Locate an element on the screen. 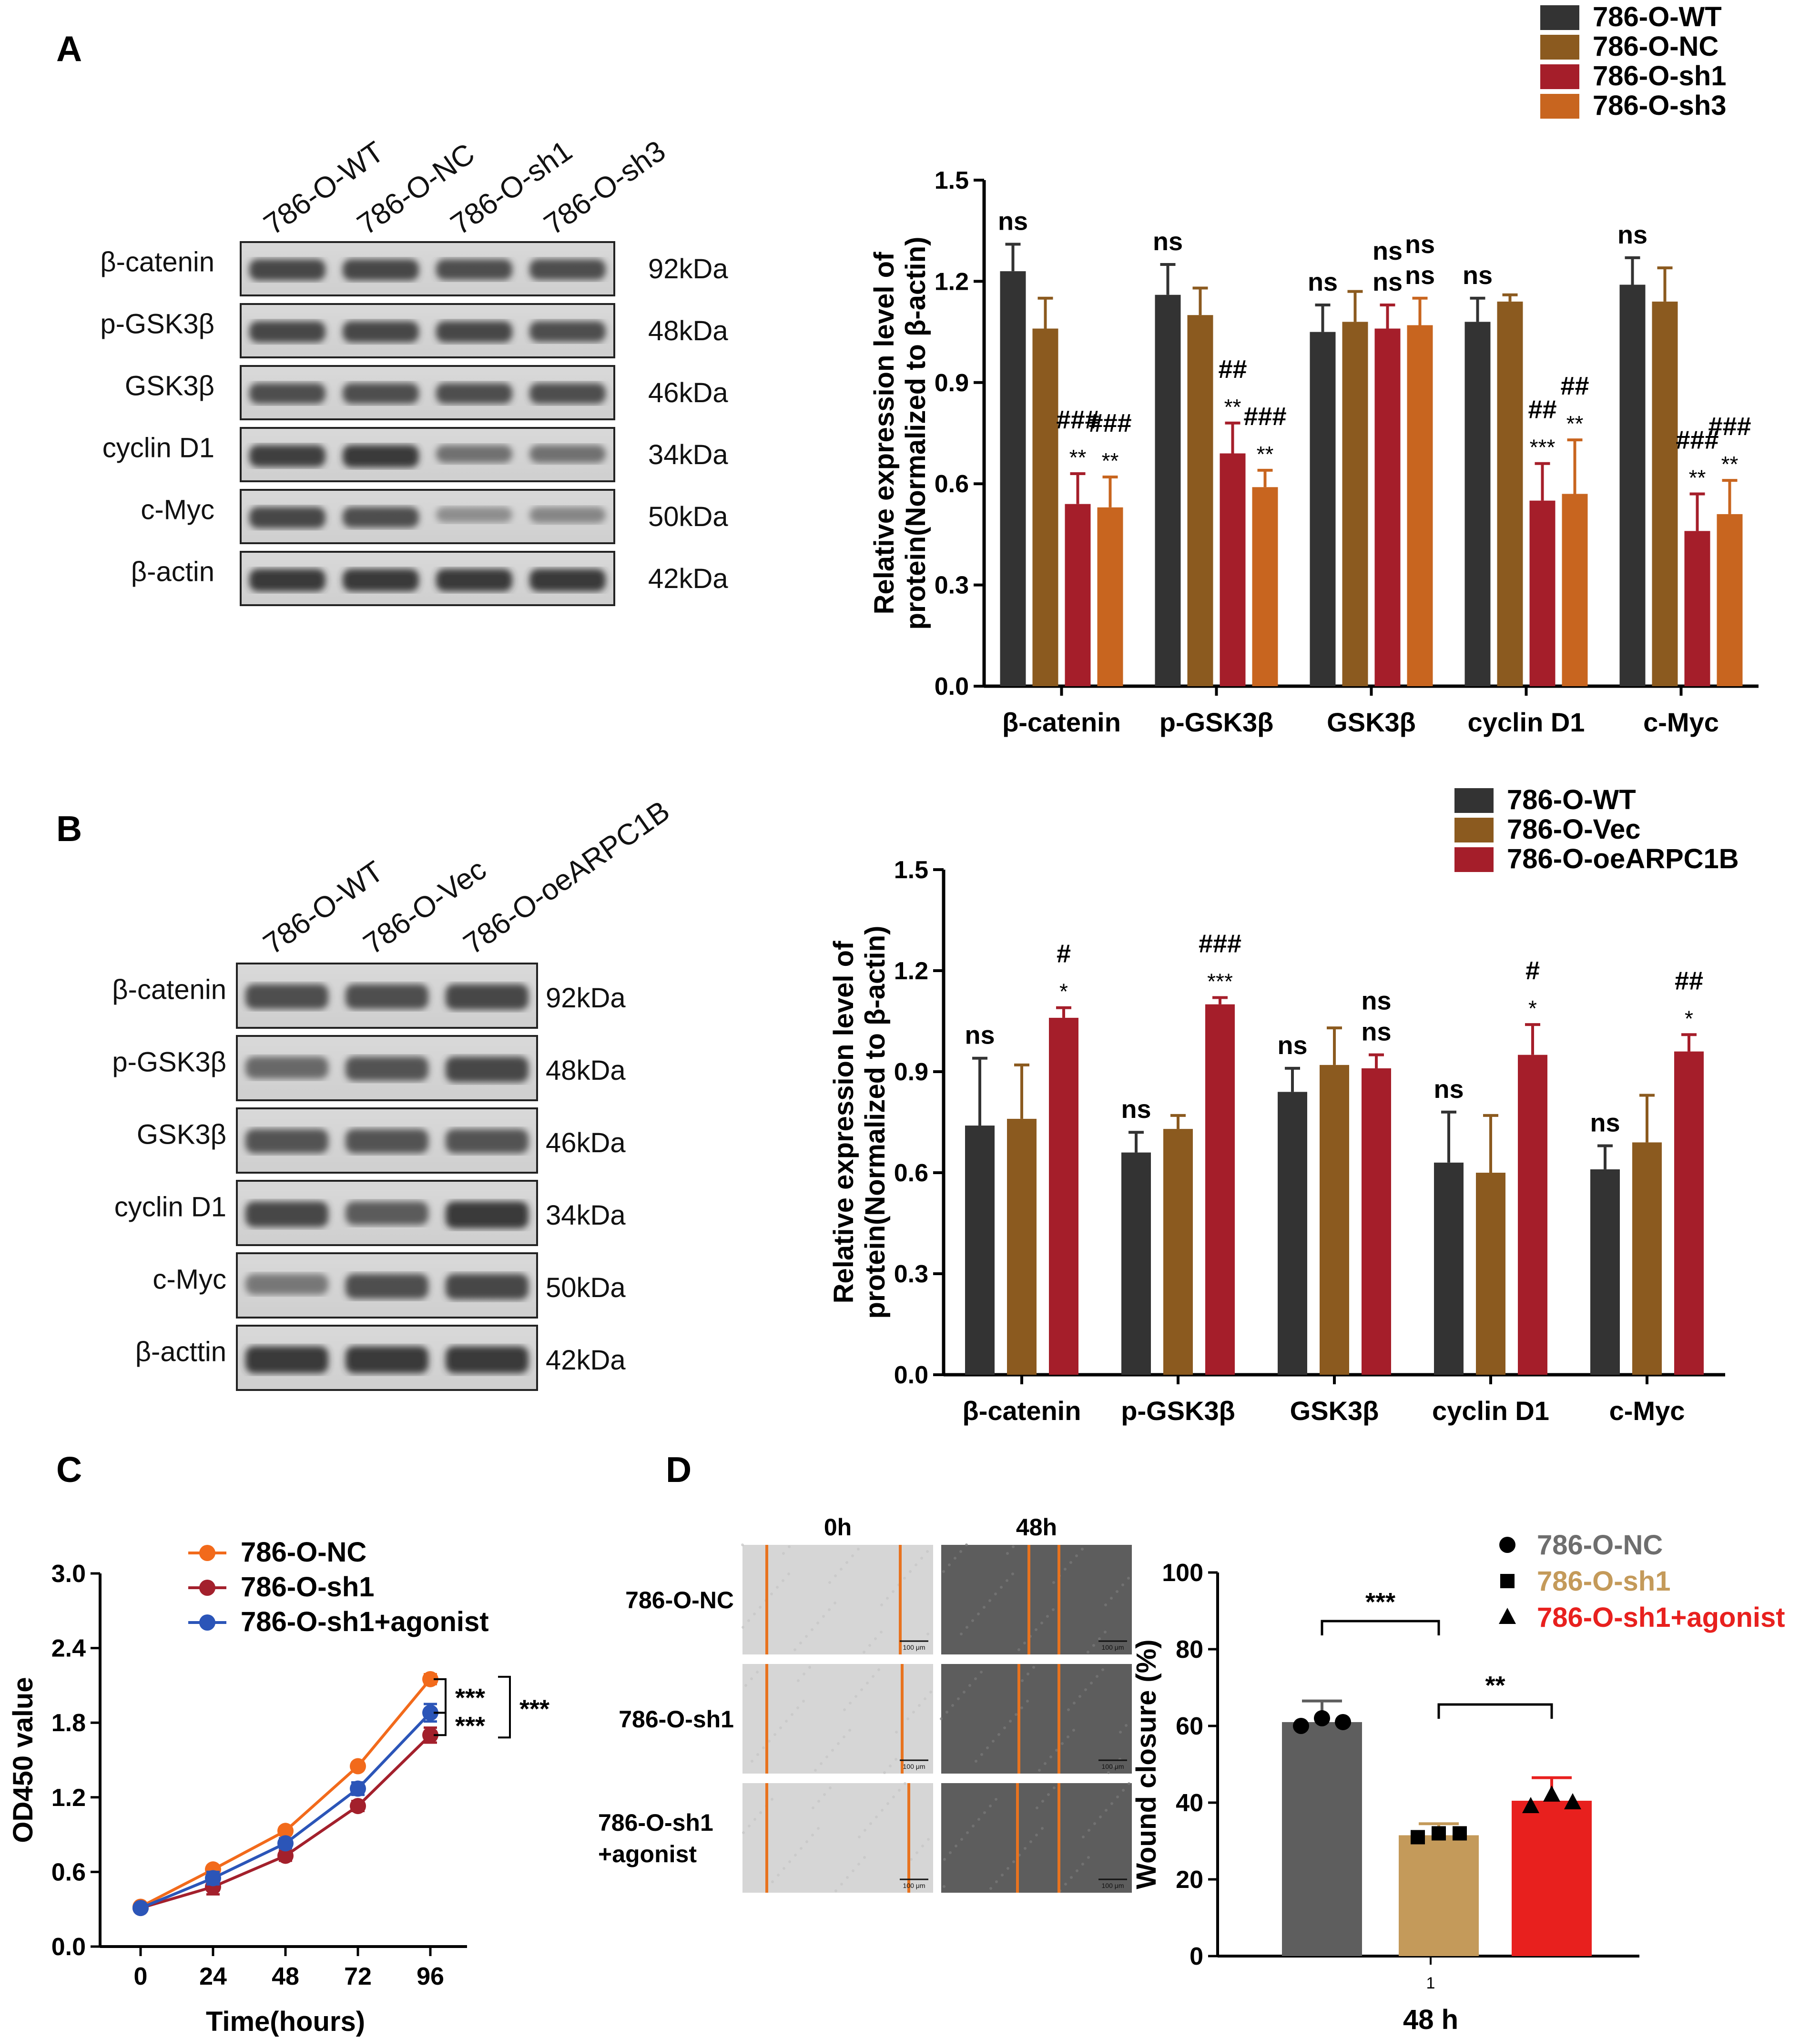  x-category-label: p-GSK3β is located at coordinates (1178, 1411).